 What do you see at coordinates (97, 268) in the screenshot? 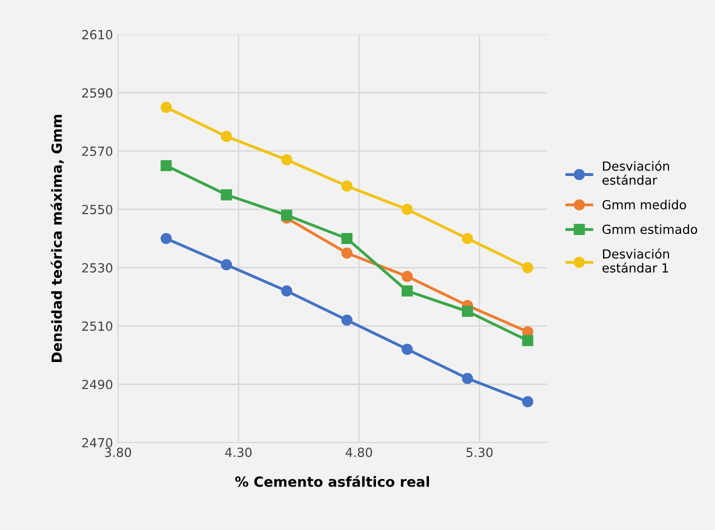
I see `y-tick-label: 2530` at bounding box center [97, 268].